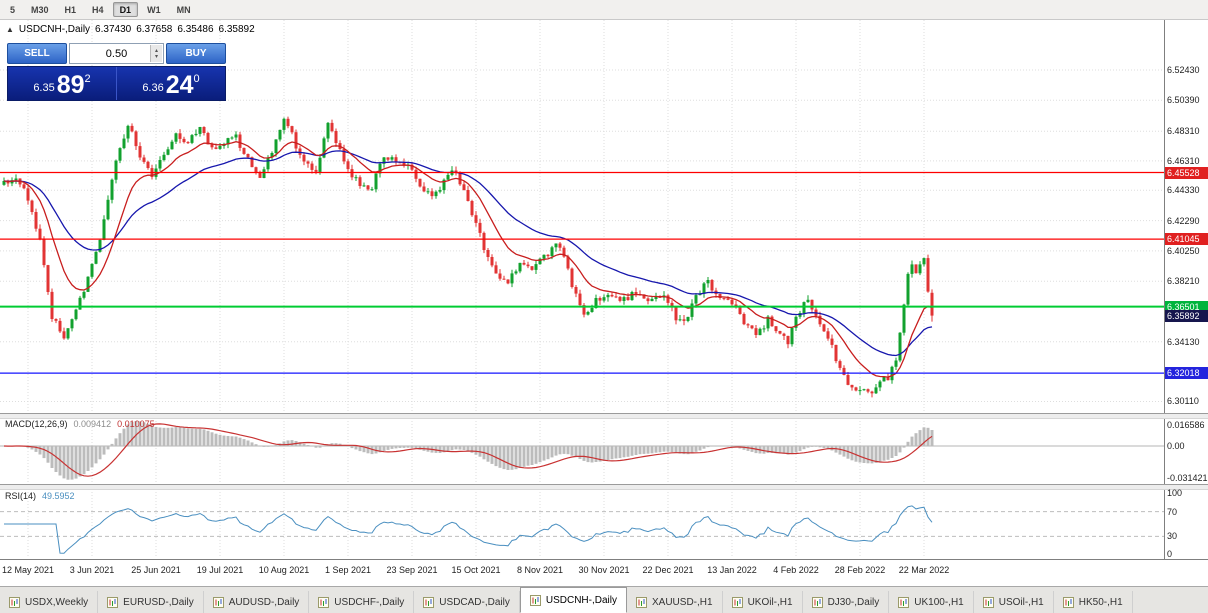 This screenshot has height=613, width=1208. Describe the element at coordinates (44, 88) in the screenshot. I see `sell-price-small: 6.35` at that location.